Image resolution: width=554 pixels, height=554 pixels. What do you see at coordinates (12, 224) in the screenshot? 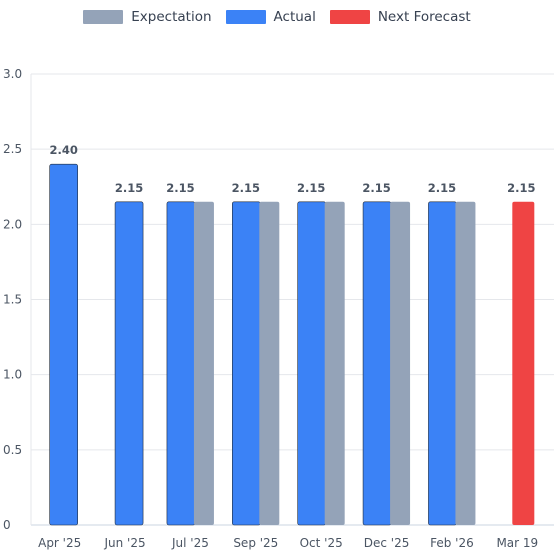
I see `y-tick-label: 2.0` at bounding box center [12, 224].